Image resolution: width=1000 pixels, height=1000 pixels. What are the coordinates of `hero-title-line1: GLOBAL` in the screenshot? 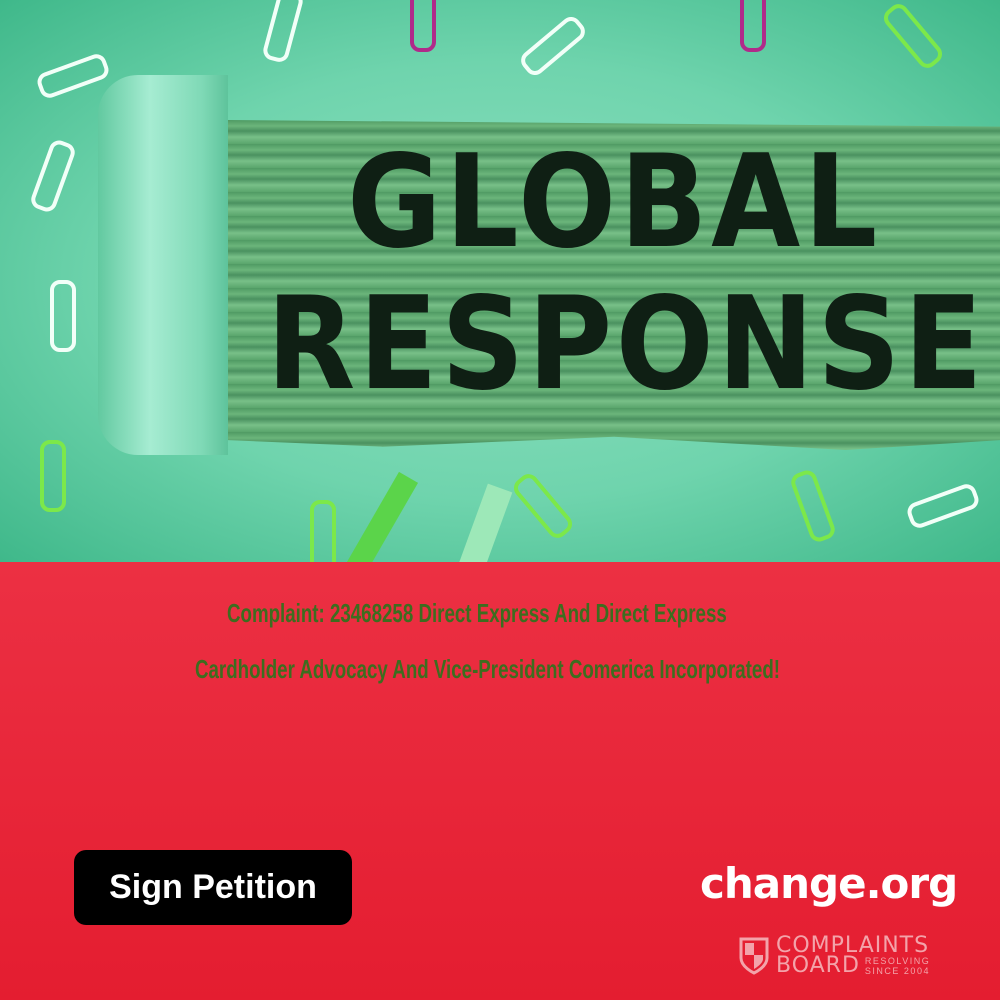 It's located at (614, 202).